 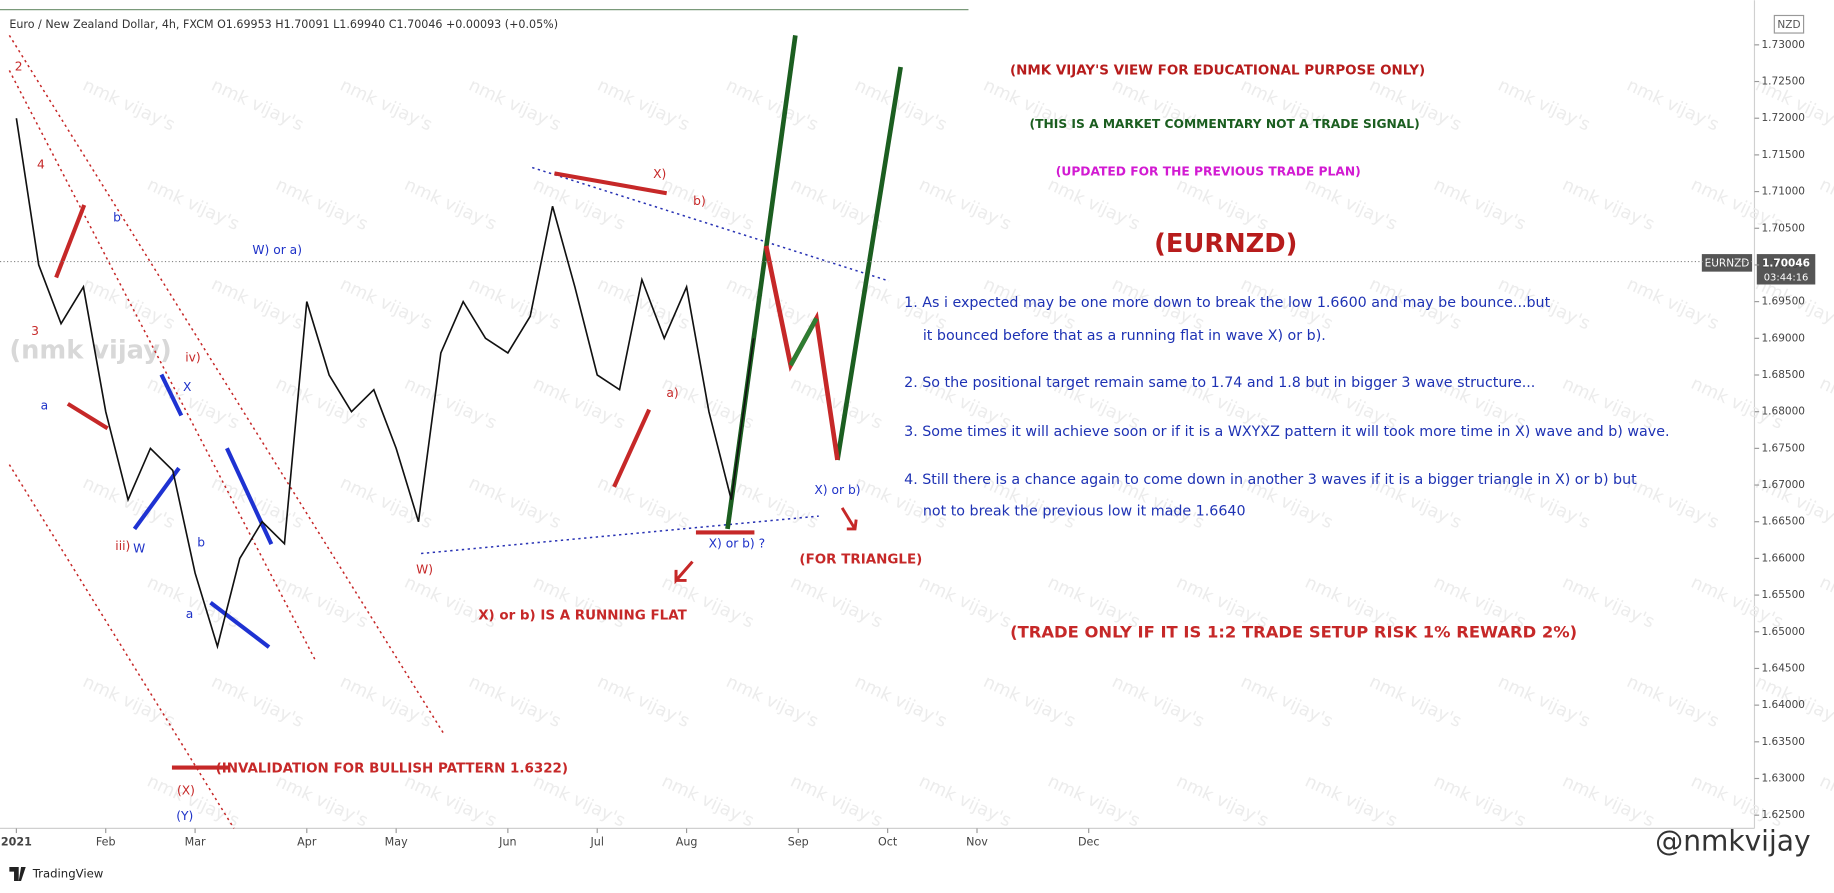 What do you see at coordinates (1208, 172) in the screenshot?
I see `note: (UPDATED FOR THE PREVIOUS TRADE PLAN)` at bounding box center [1208, 172].